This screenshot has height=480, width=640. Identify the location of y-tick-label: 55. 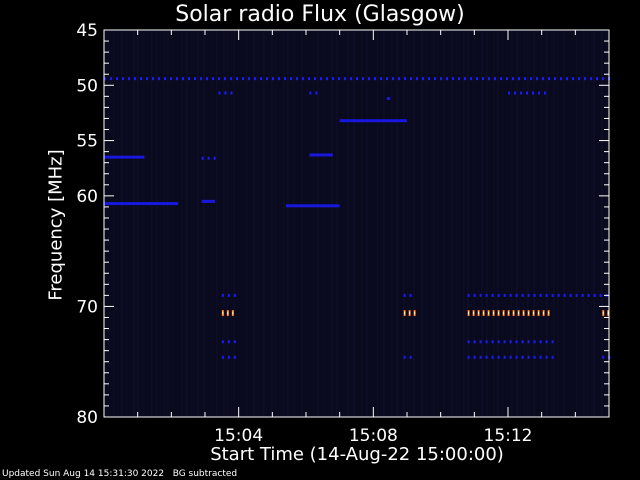
(87, 142).